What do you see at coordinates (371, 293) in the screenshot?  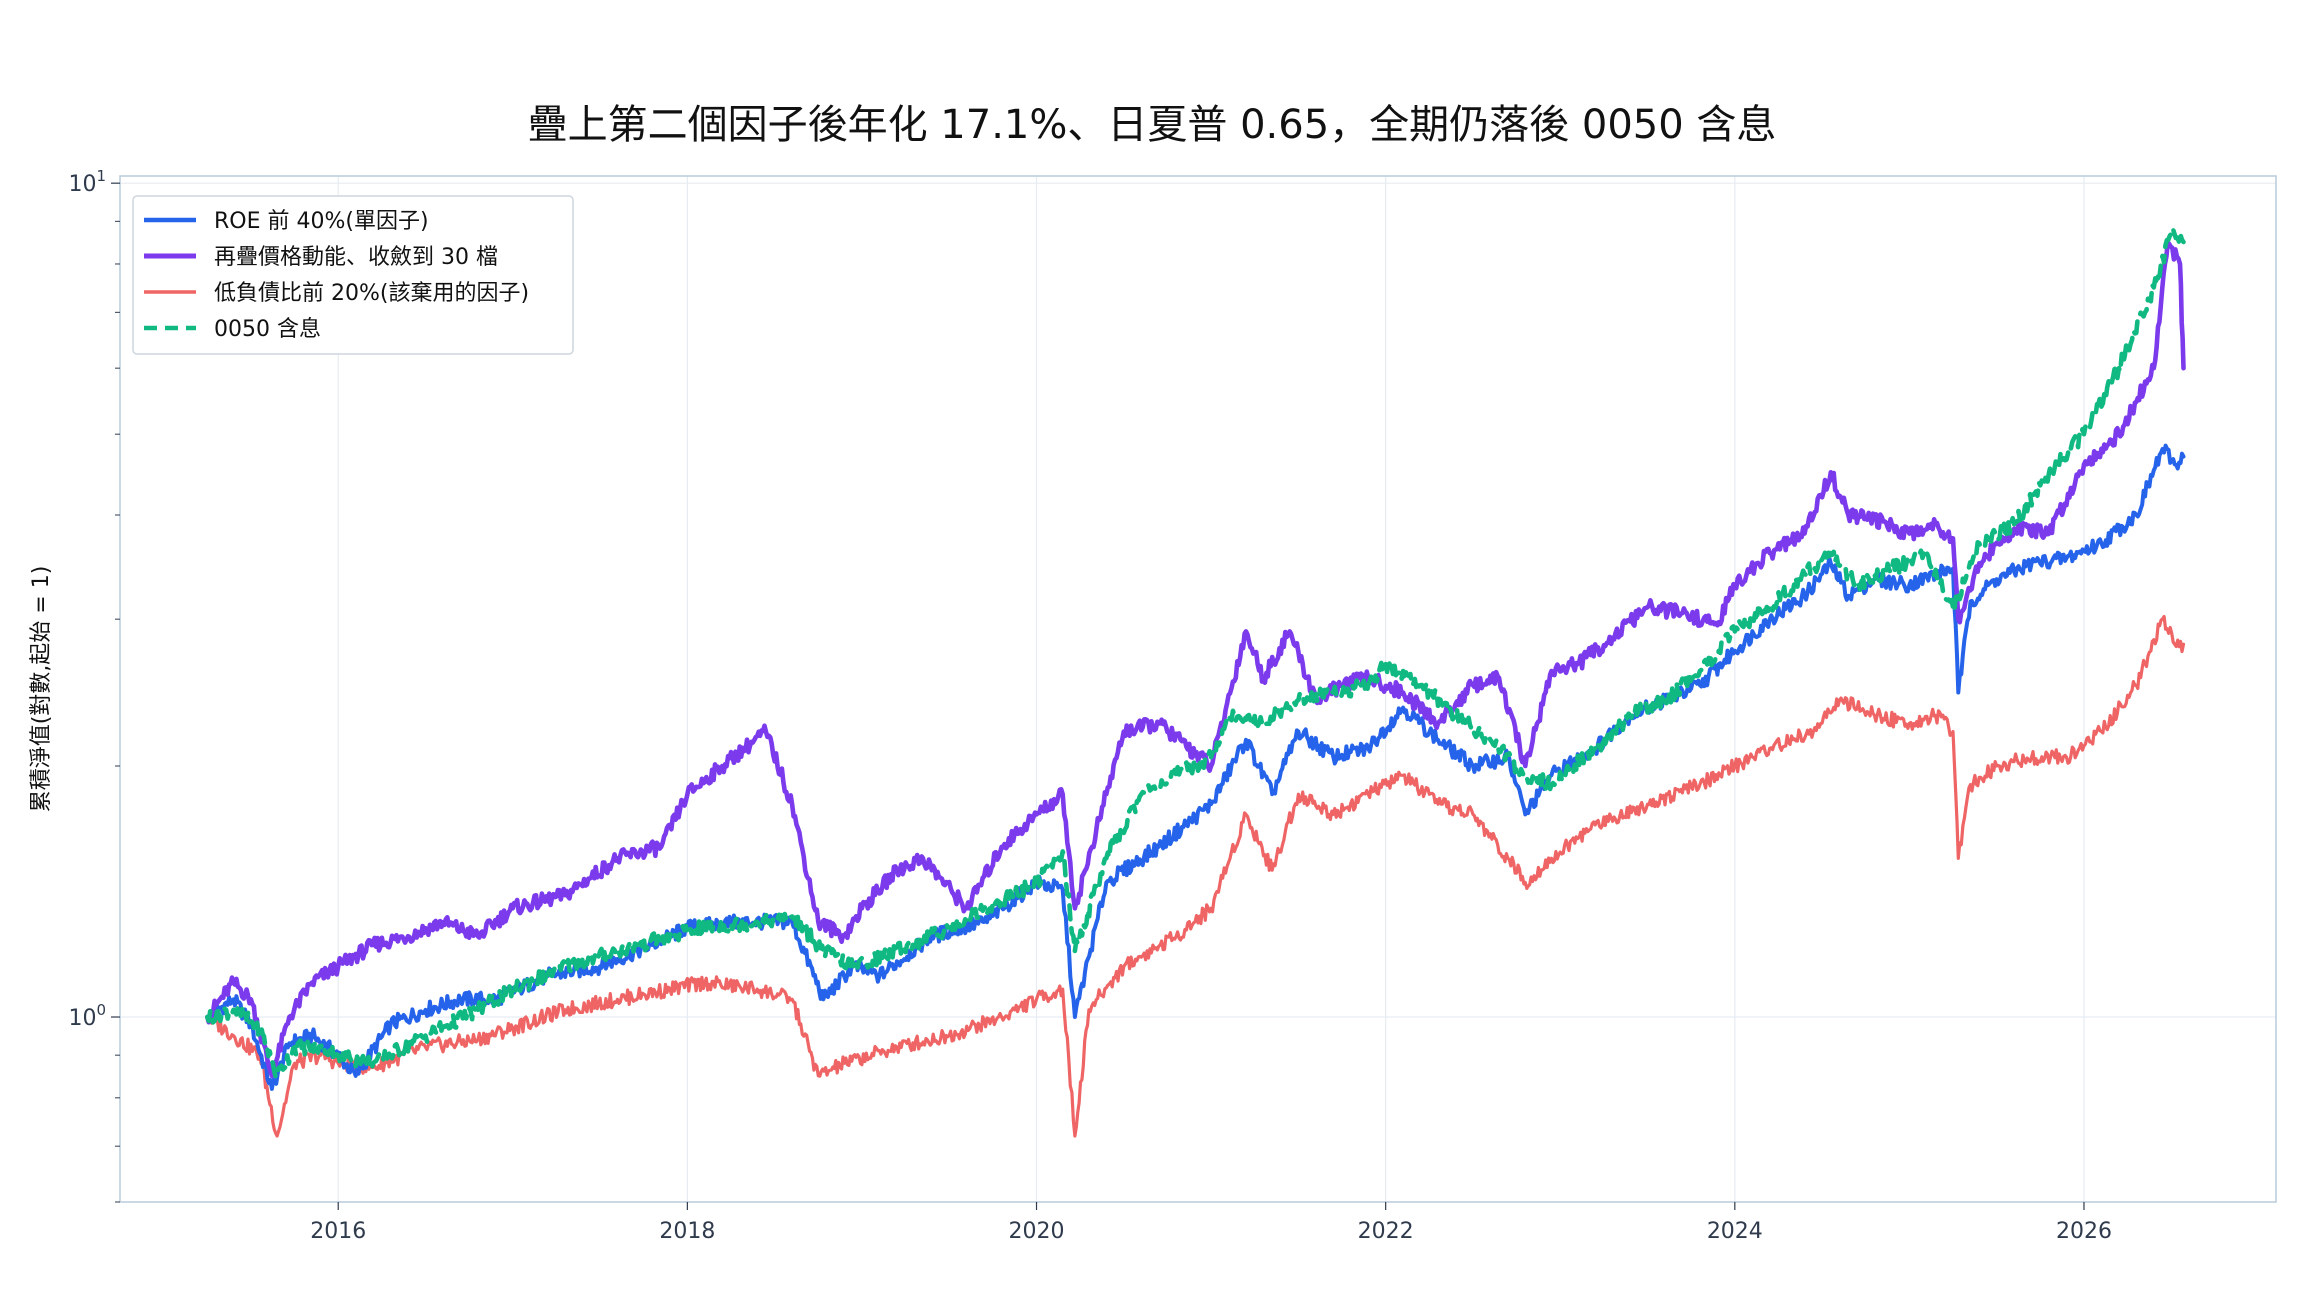 I see `legend-label: 低負債比前 20%(該棄用的因子)` at bounding box center [371, 293].